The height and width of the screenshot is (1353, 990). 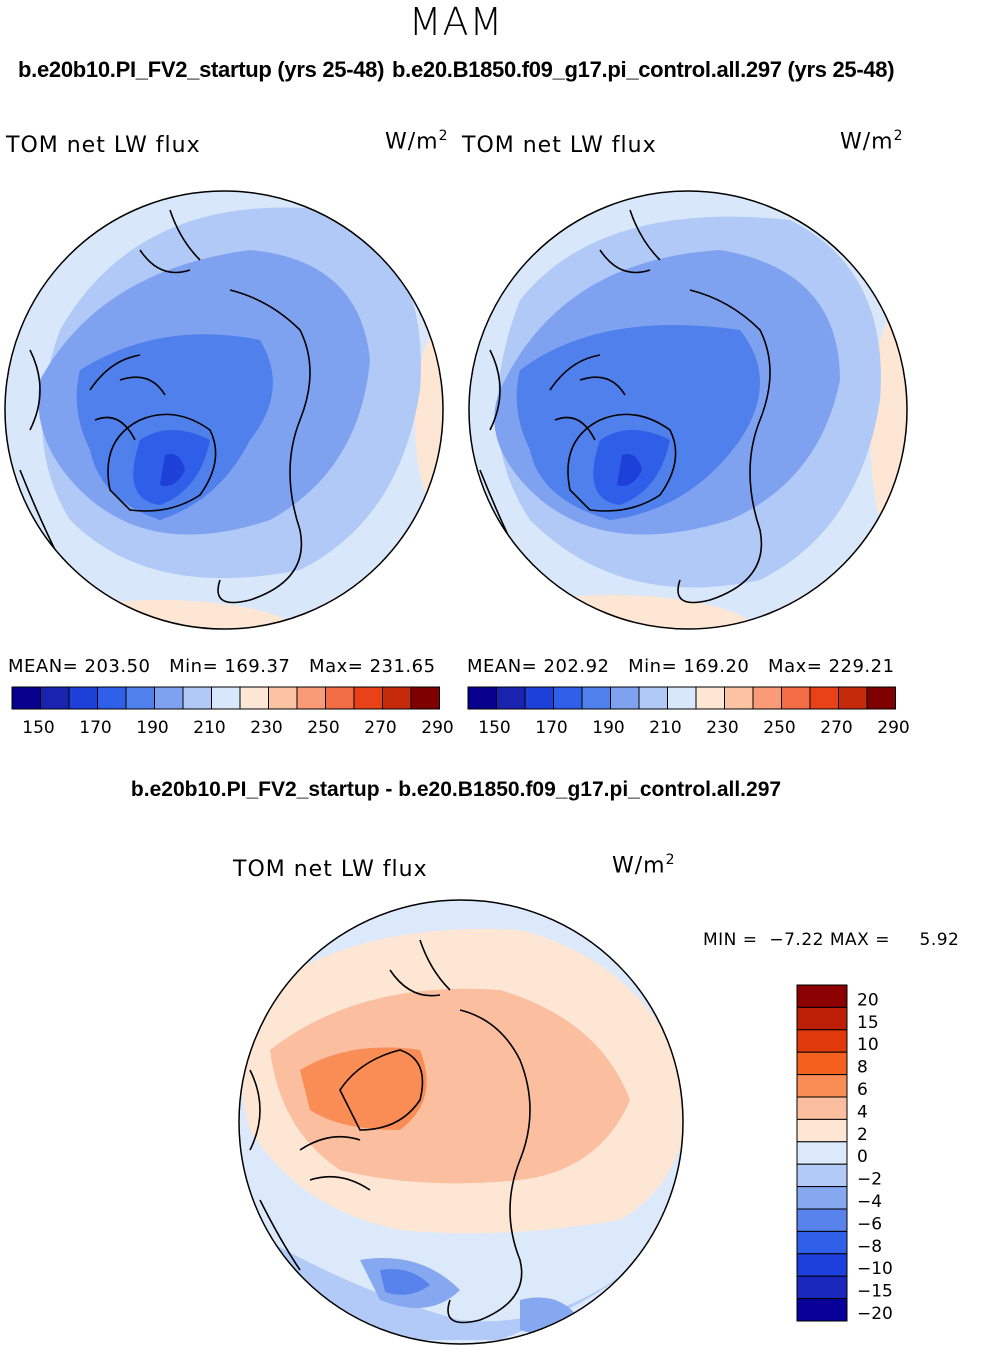 What do you see at coordinates (330, 869) in the screenshot?
I see `difference-variable-label: TOM net LW flux` at bounding box center [330, 869].